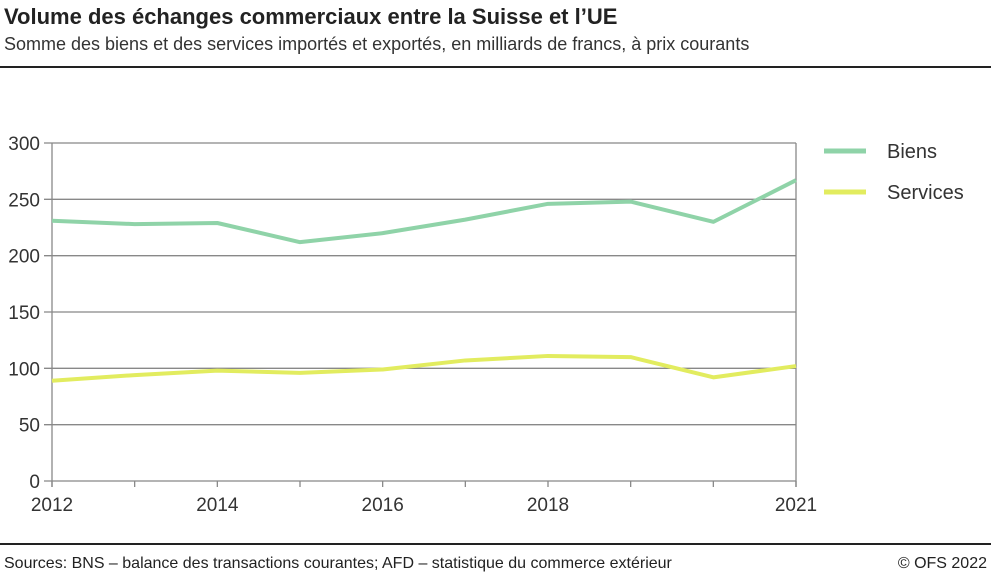 This screenshot has height=580, width=991. I want to click on y-tick-label: 150, so click(24, 313).